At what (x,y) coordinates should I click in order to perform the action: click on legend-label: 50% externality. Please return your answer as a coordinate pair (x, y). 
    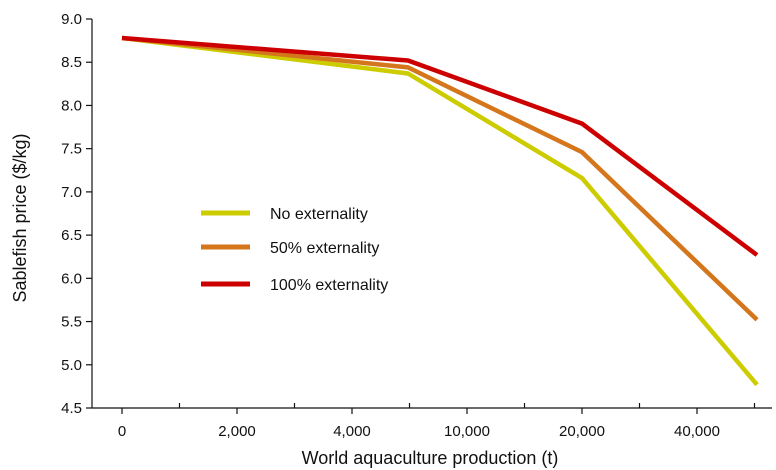
    Looking at the image, I should click on (324, 248).